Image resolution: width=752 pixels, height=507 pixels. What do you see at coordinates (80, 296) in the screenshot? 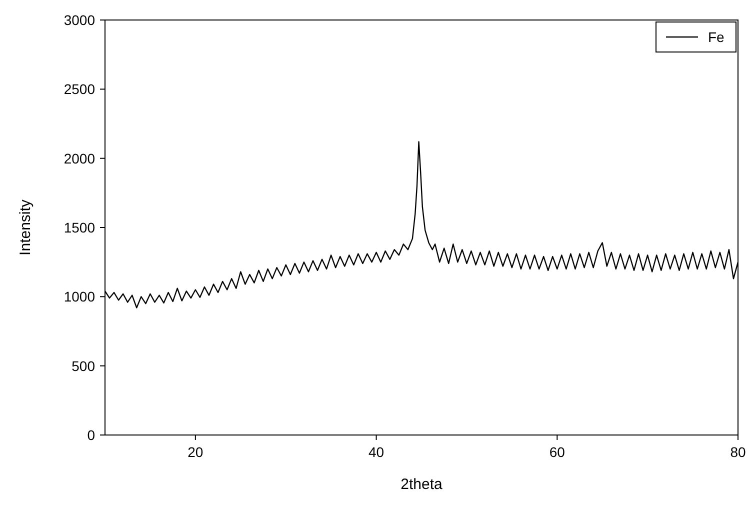
I see `y-tick-label: 1000` at bounding box center [80, 296].